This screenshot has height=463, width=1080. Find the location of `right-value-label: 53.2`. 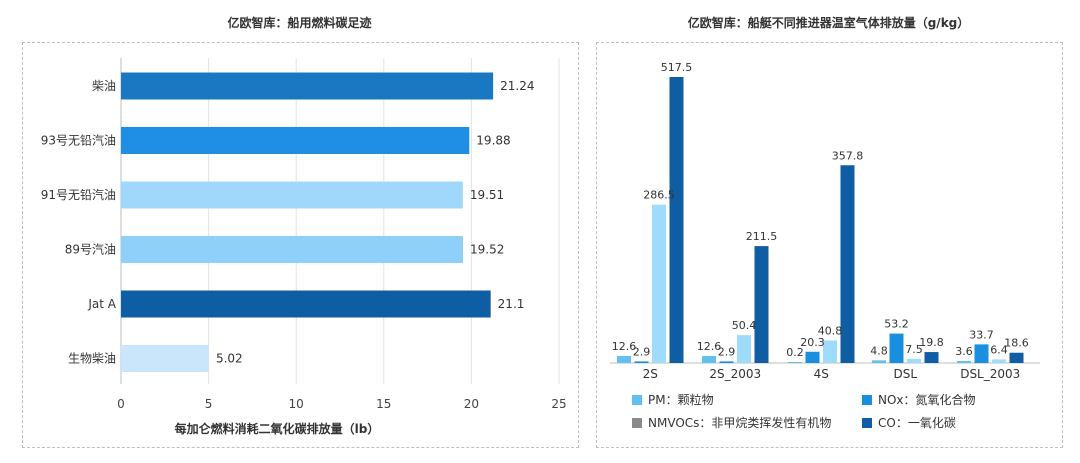

right-value-label: 53.2 is located at coordinates (896, 324).